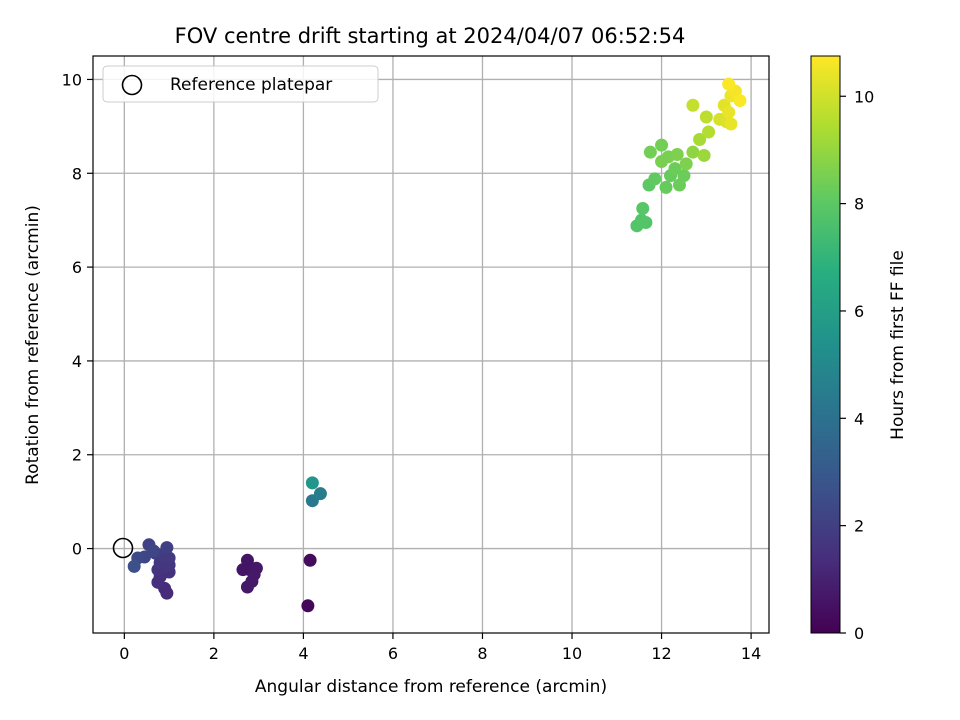  What do you see at coordinates (857, 365) in the screenshot?
I see `colorbar-ticks: 0 2 4 6 8 10` at bounding box center [857, 365].